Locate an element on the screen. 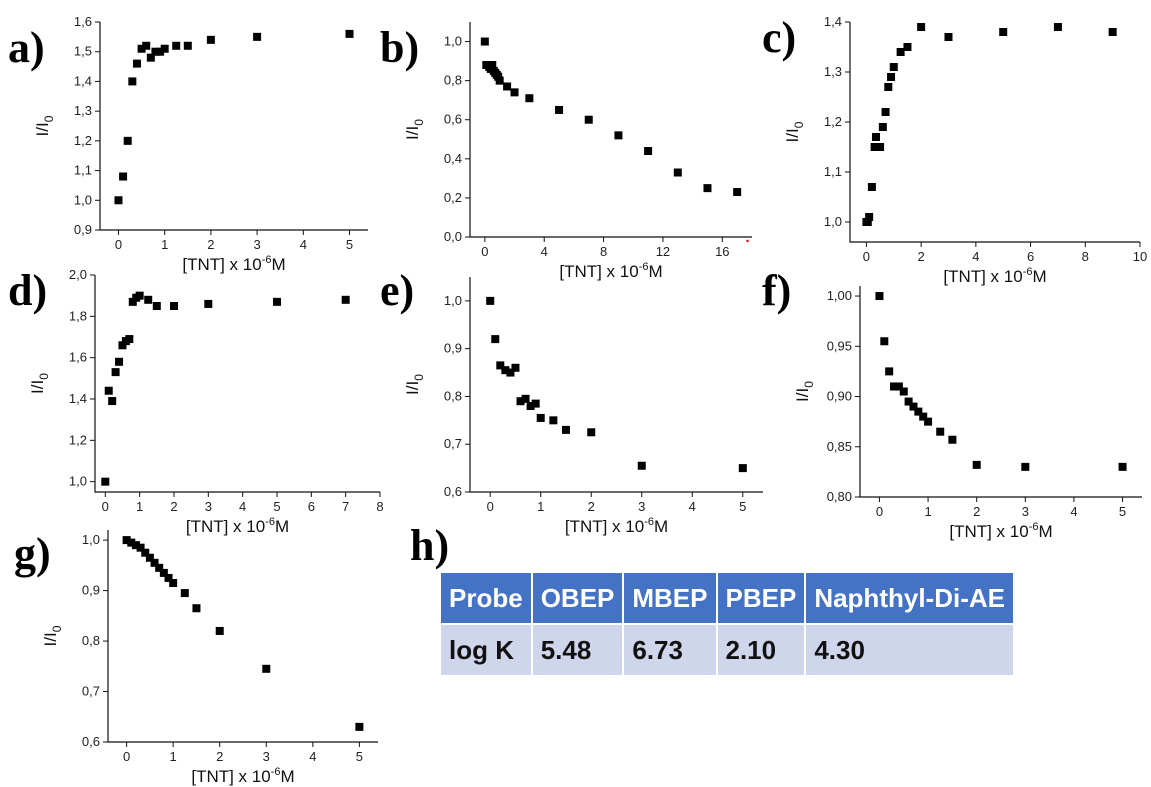  row-label-log-k: log K is located at coordinates (487, 649).